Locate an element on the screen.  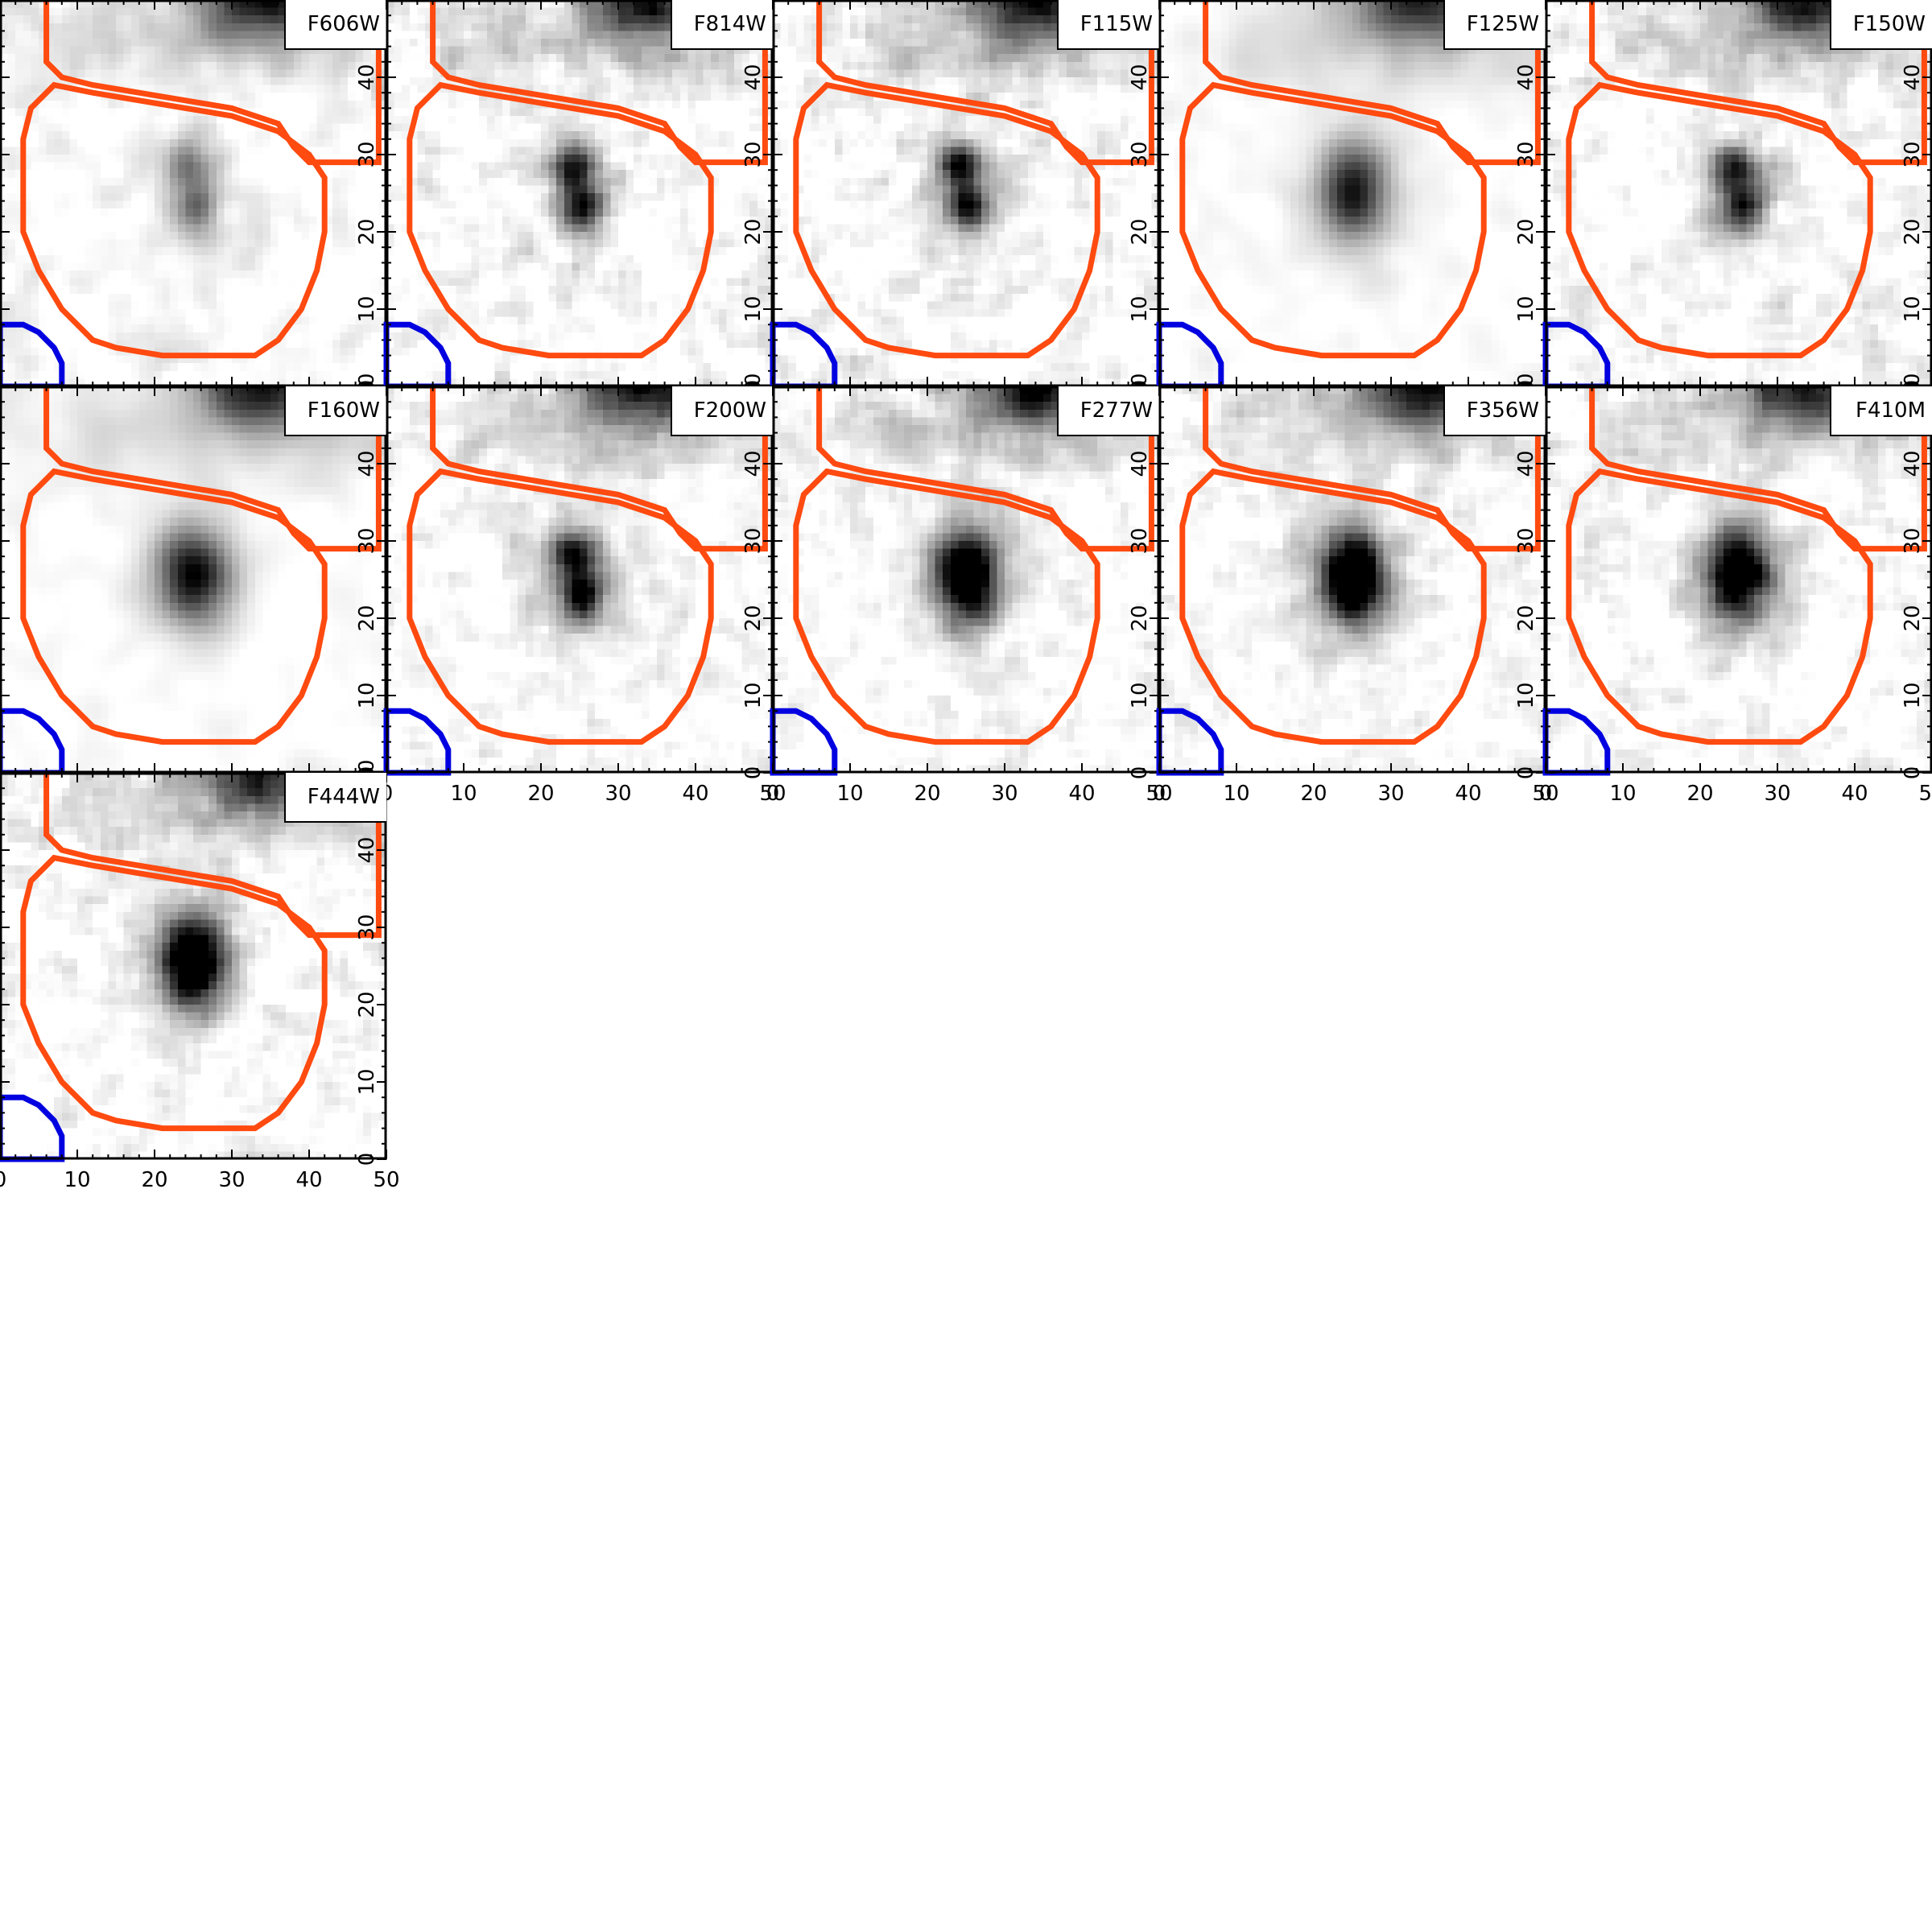
filter-label: F356W is located at coordinates (1494, 411).